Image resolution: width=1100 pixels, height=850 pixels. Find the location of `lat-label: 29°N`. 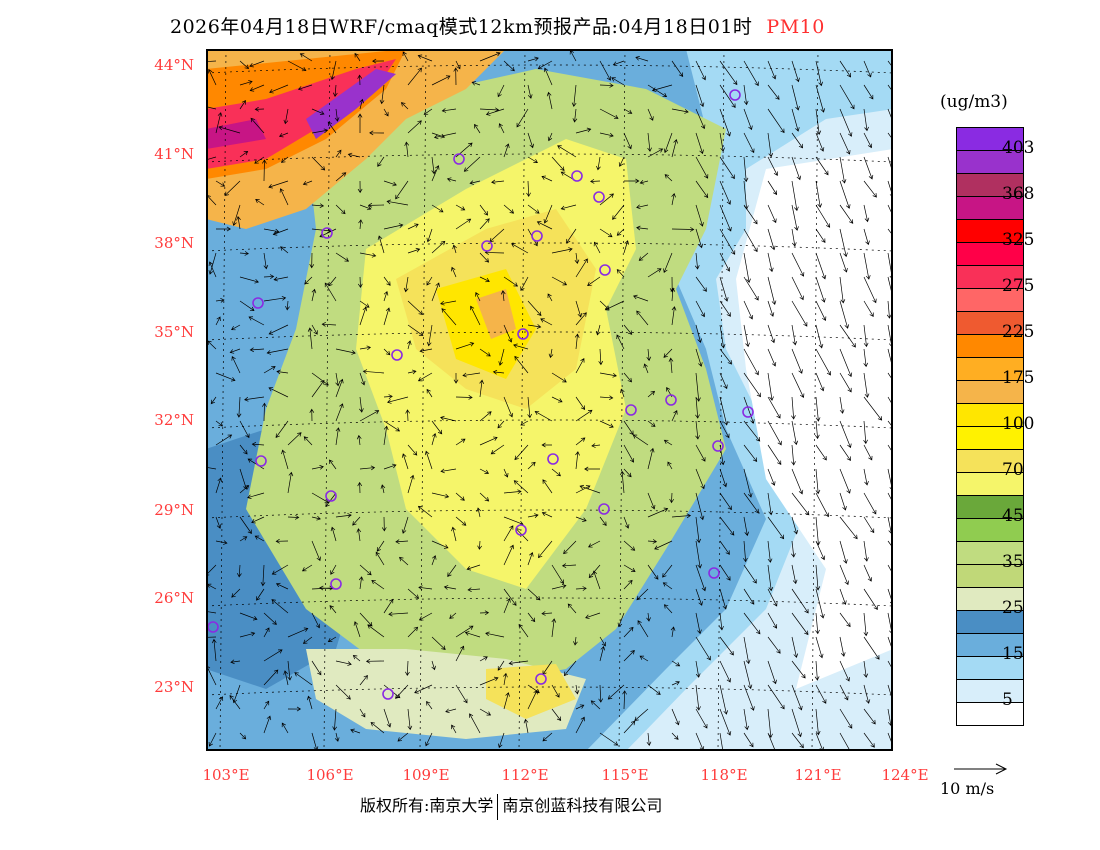

lat-label: 29°N is located at coordinates (174, 510).